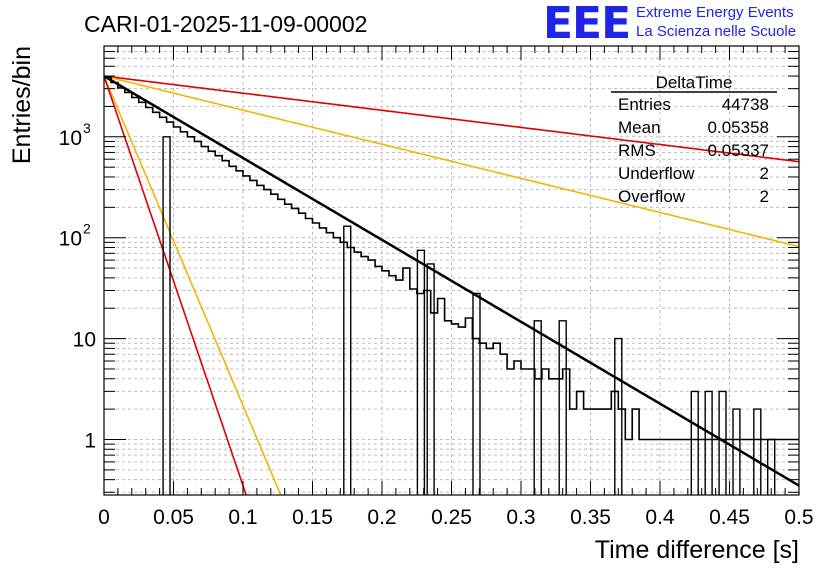  Describe the element at coordinates (639, 127) in the screenshot. I see `stats-label-mean: Mean` at that location.